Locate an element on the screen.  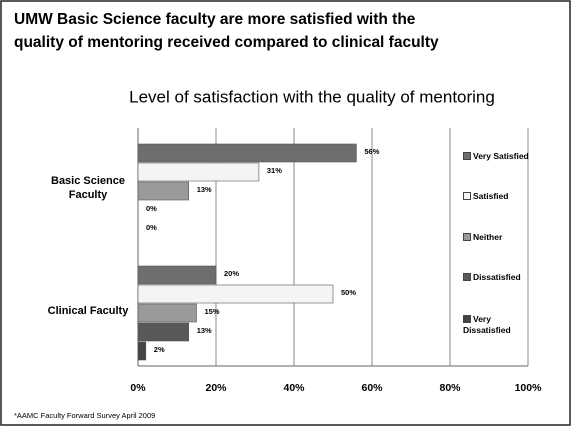
legend-item: Neither is located at coordinates (498, 237).